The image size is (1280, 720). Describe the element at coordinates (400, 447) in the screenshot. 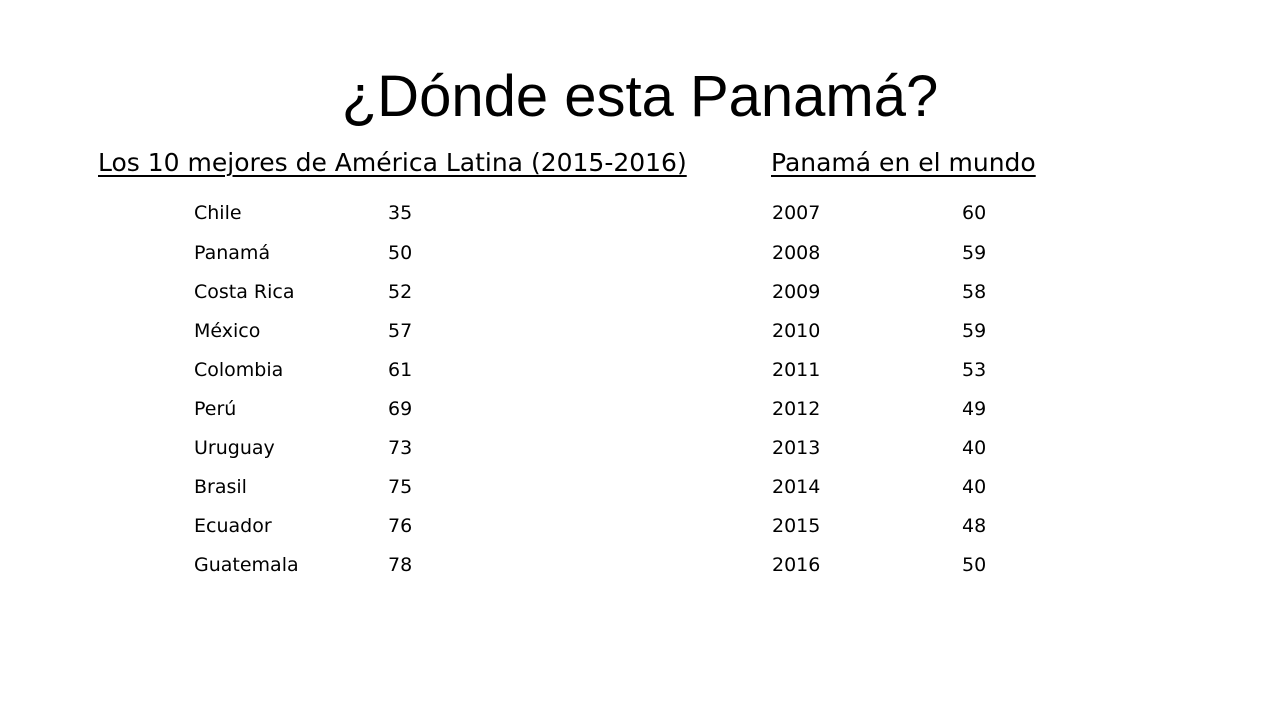

I see `country-rank: 73` at that location.